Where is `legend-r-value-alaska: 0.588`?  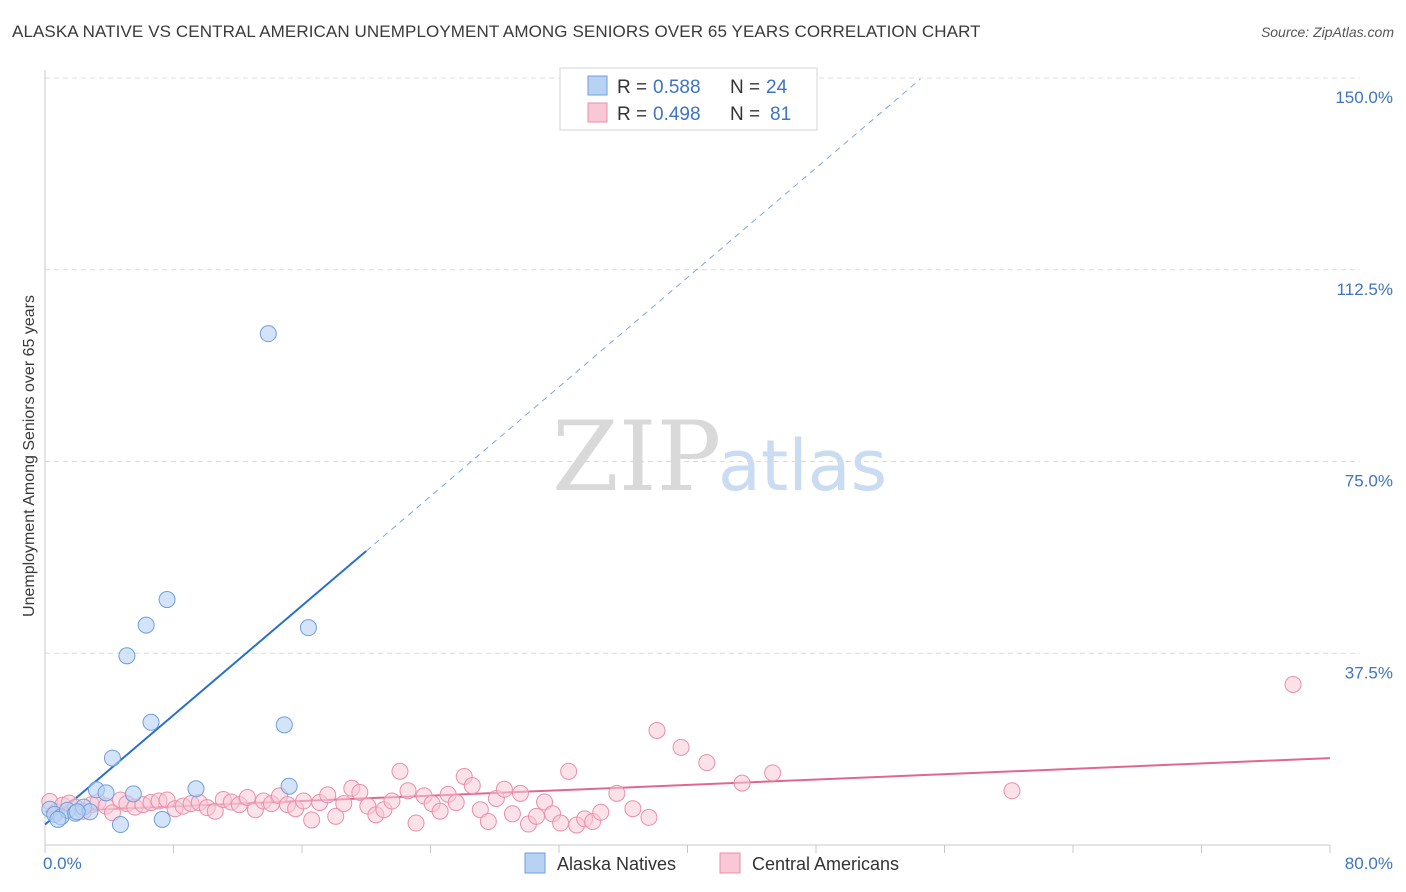 legend-r-value-alaska: 0.588 is located at coordinates (677, 87).